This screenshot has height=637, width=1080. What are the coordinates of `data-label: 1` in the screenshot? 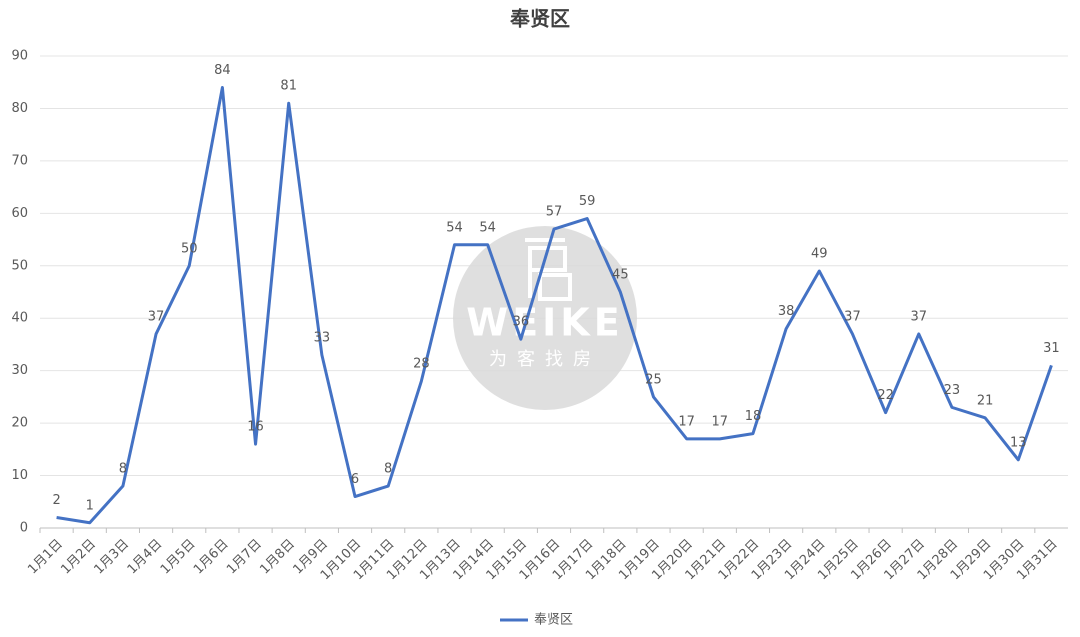 It's located at (90, 505).